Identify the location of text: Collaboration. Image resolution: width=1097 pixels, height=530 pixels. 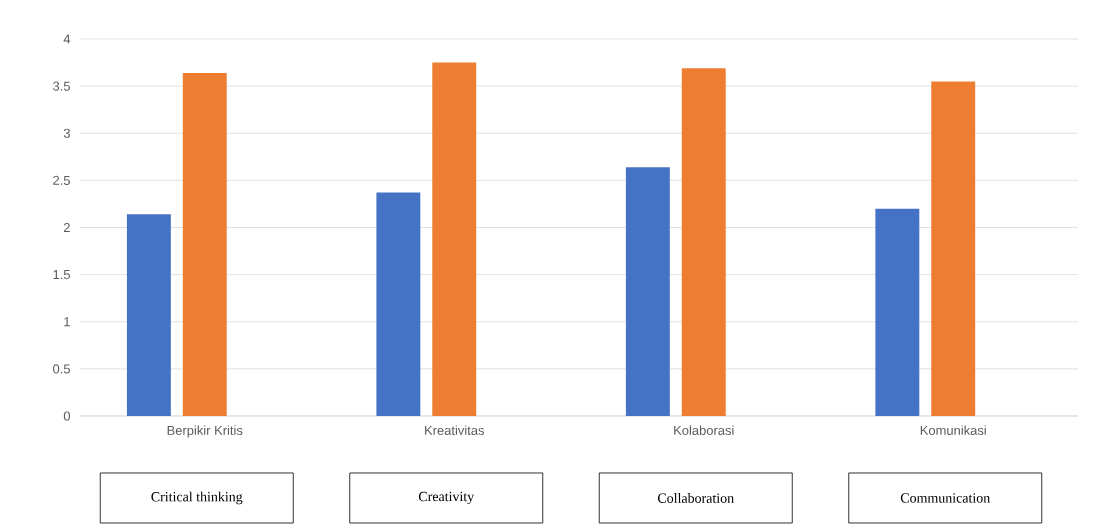
(695, 498).